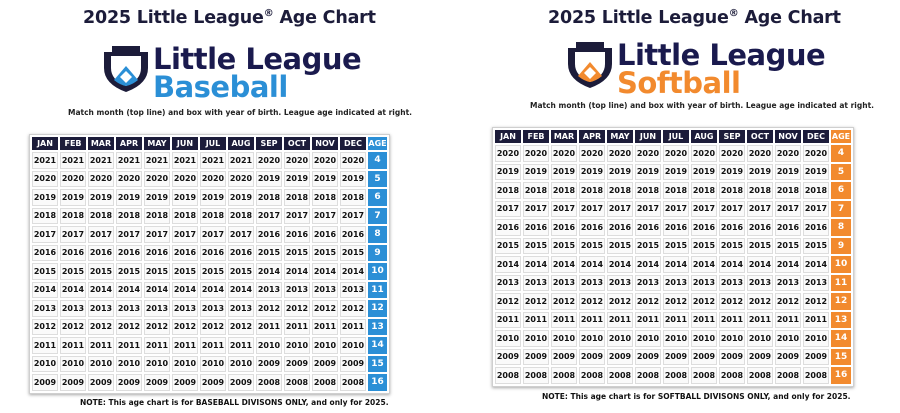  I want to click on month-header: SEP, so click(732, 136).